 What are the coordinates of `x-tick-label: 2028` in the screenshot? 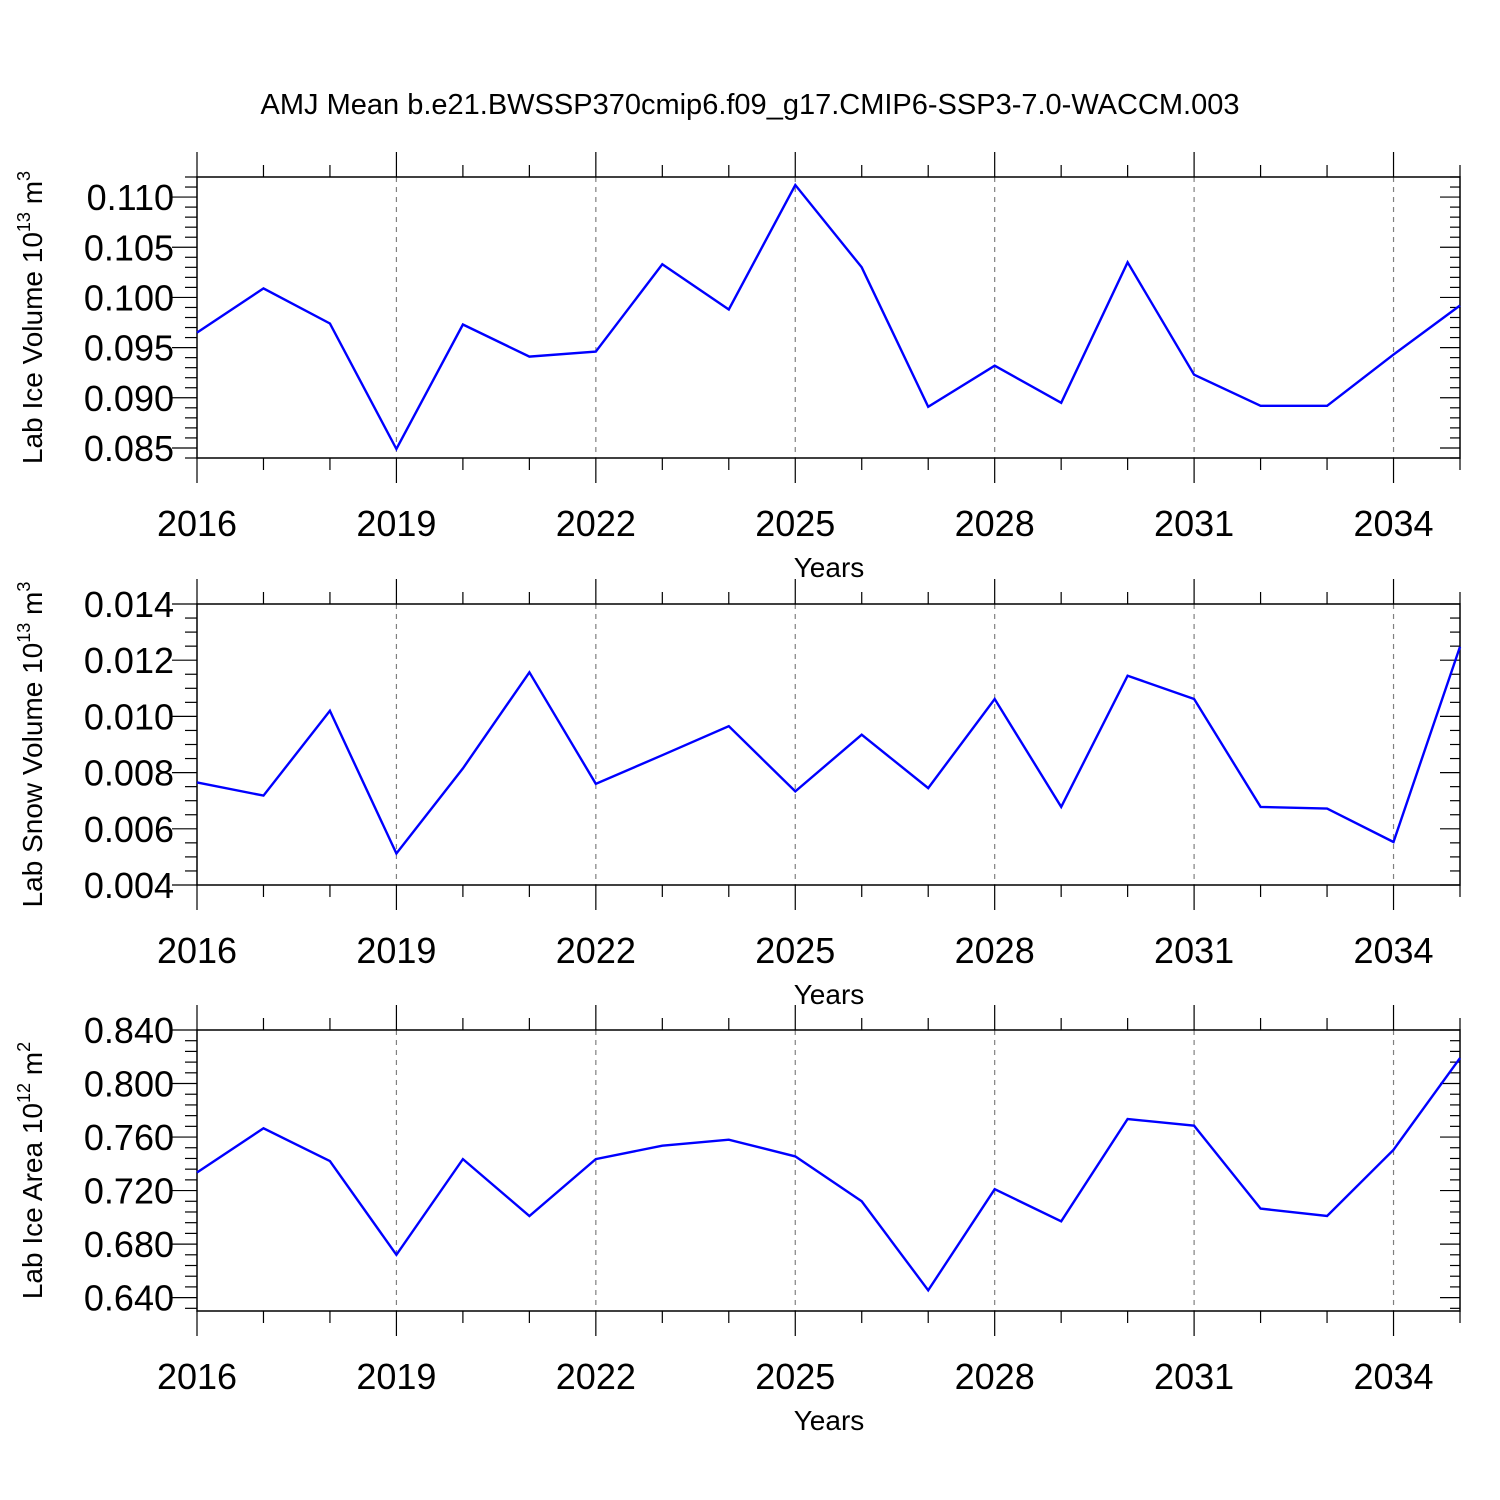 It's located at (995, 1376).